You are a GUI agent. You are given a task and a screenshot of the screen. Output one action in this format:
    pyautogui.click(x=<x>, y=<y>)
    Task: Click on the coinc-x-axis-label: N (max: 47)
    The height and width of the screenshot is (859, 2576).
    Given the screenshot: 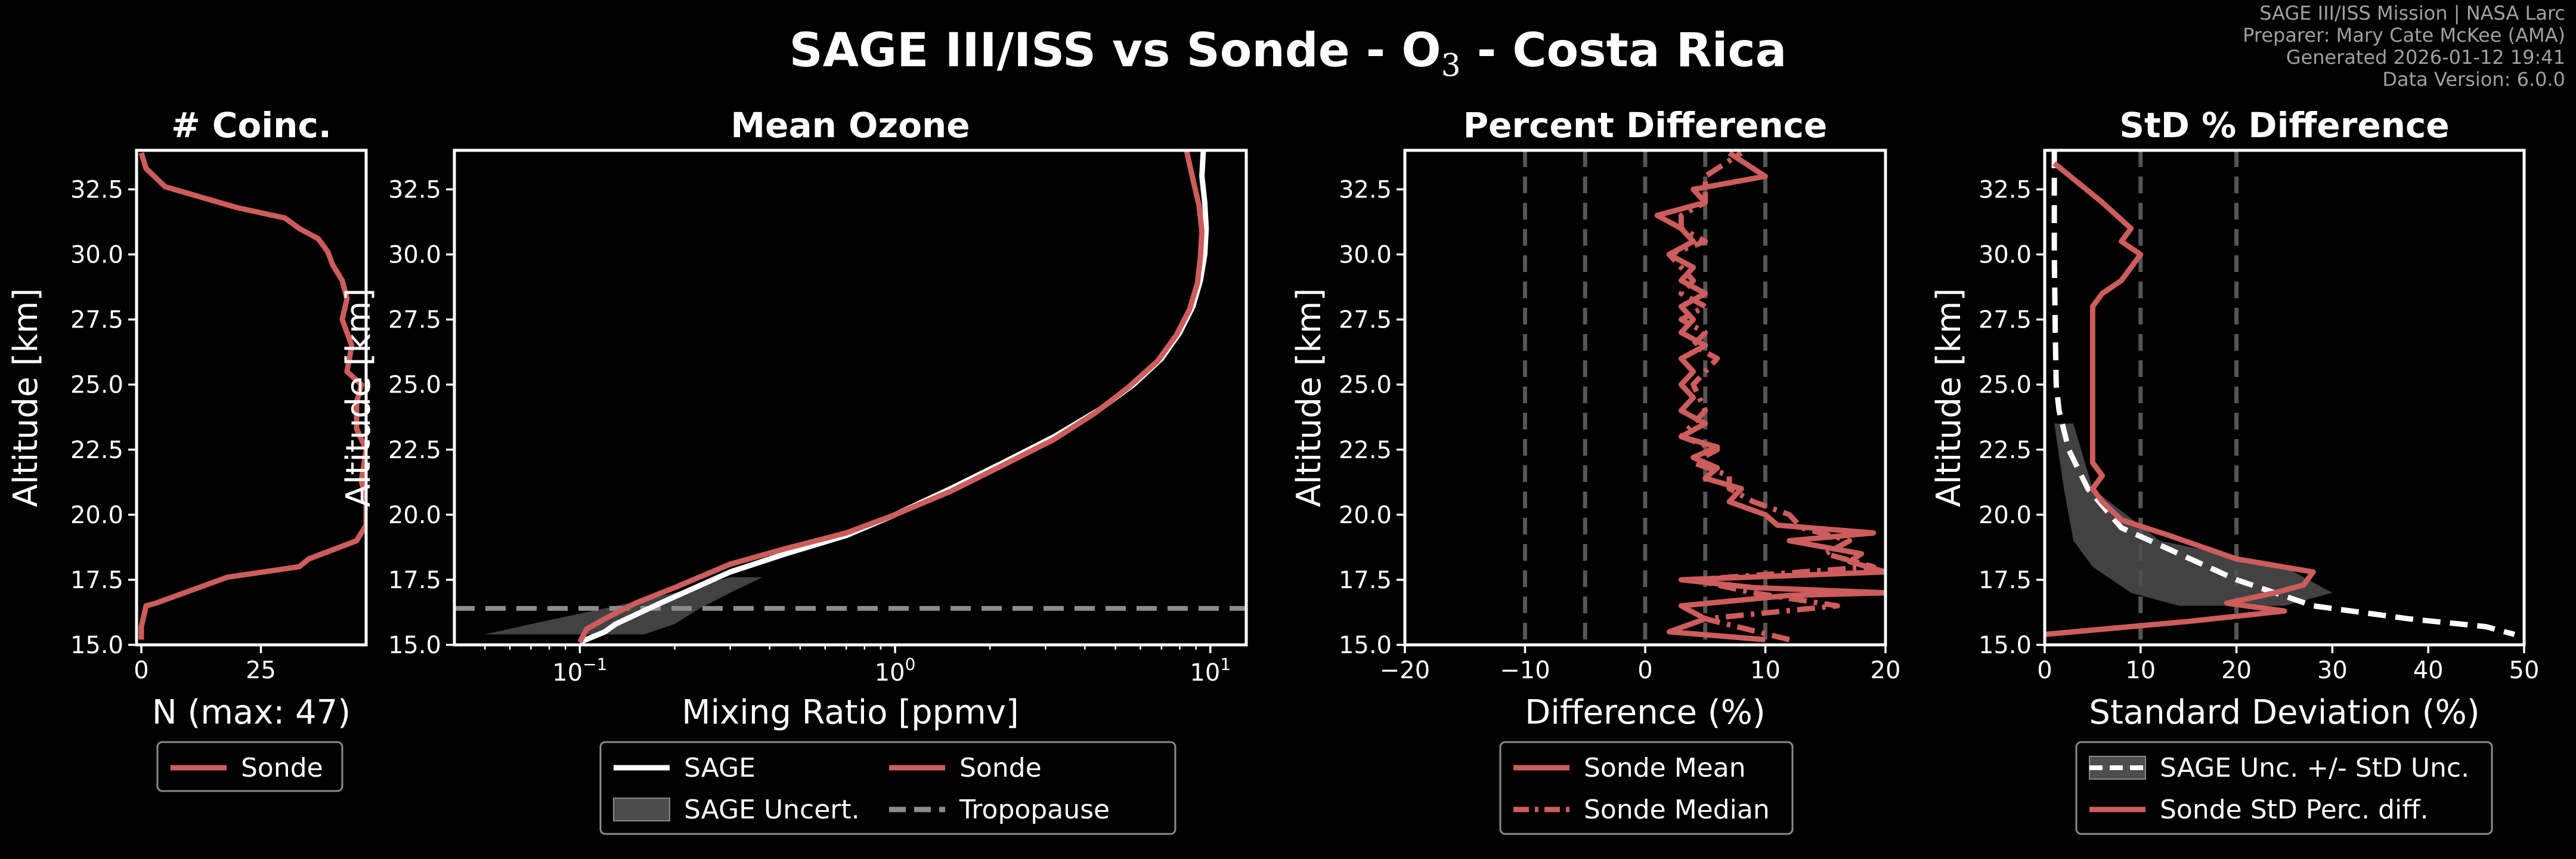 What is the action you would take?
    pyautogui.click(x=252, y=712)
    